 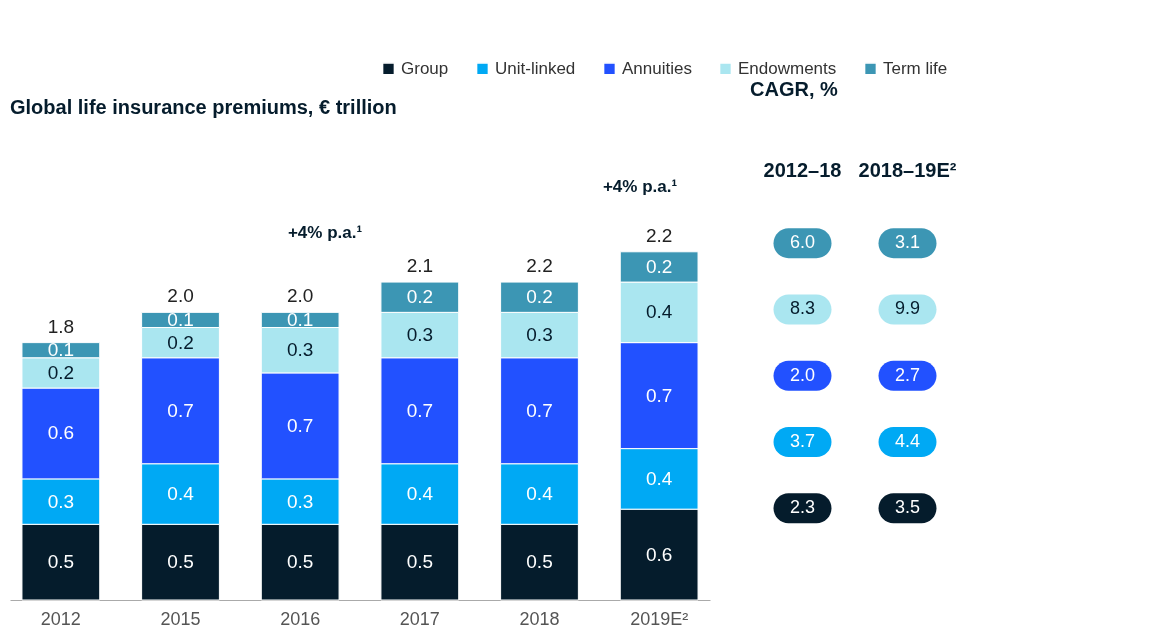 I want to click on total-label: 1.8, so click(x=61, y=326).